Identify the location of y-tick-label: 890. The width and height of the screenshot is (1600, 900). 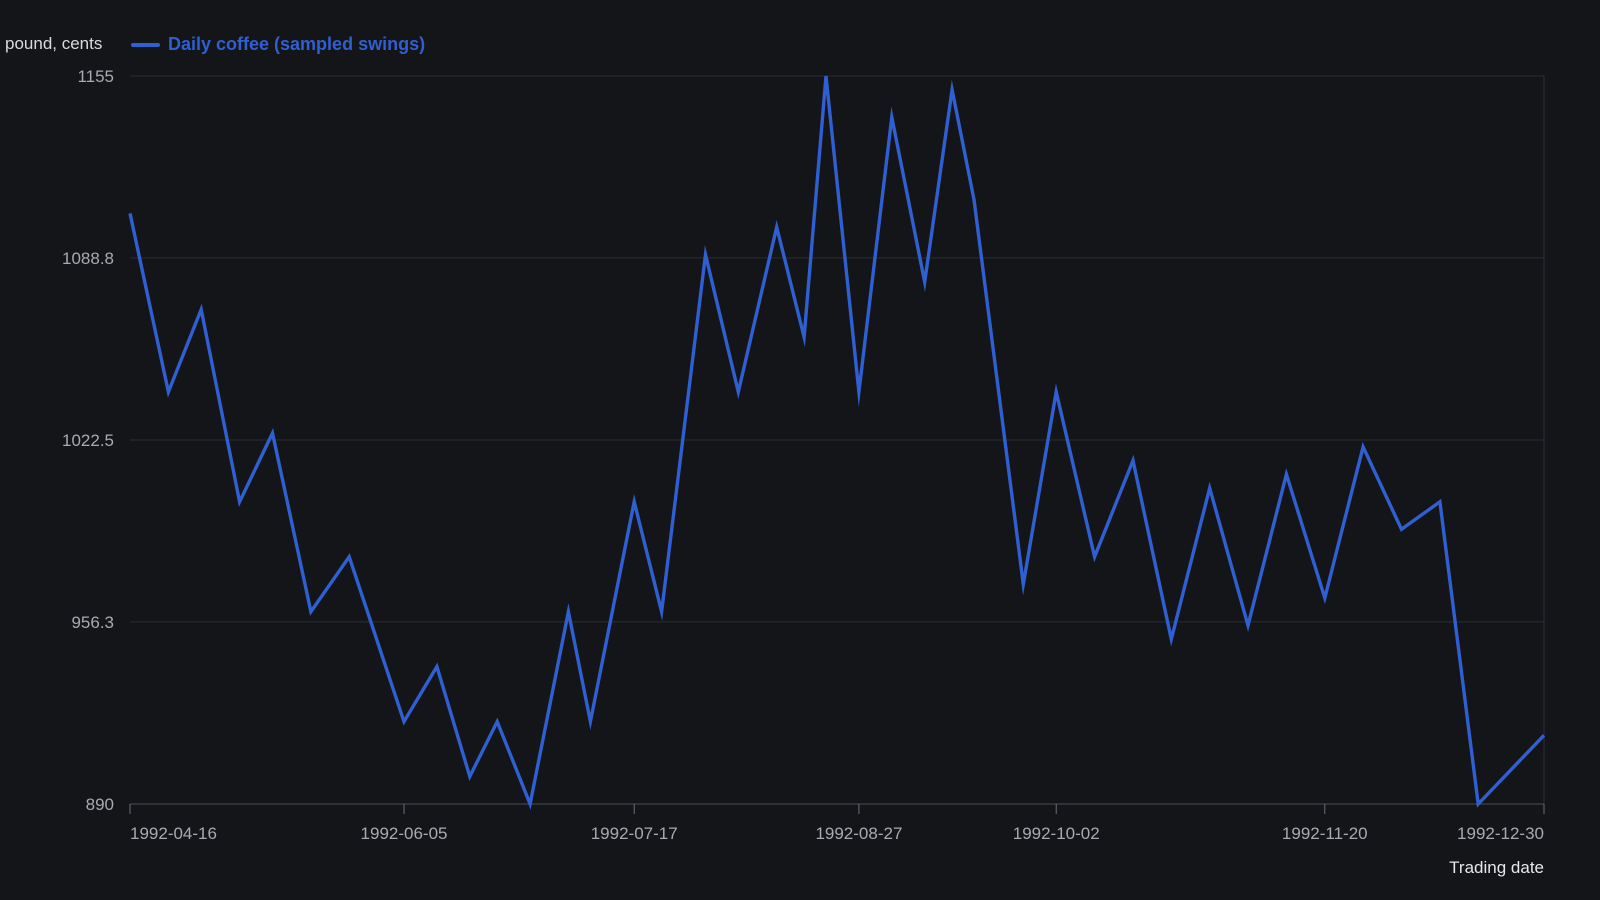
(100, 804).